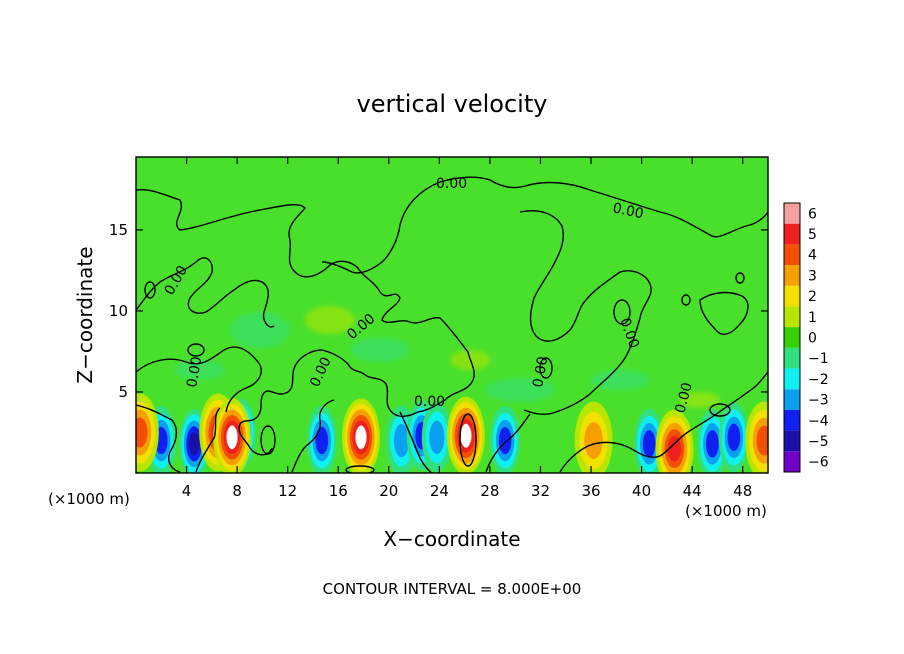 This screenshot has height=654, width=904. What do you see at coordinates (361, 249) in the screenshot?
I see `contour-zero-mid` at bounding box center [361, 249].